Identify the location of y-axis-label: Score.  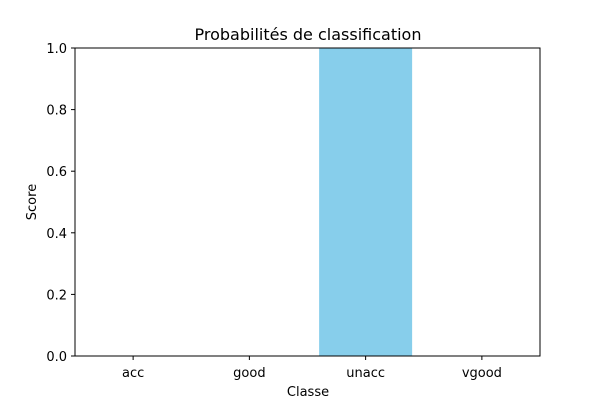
(32, 202).